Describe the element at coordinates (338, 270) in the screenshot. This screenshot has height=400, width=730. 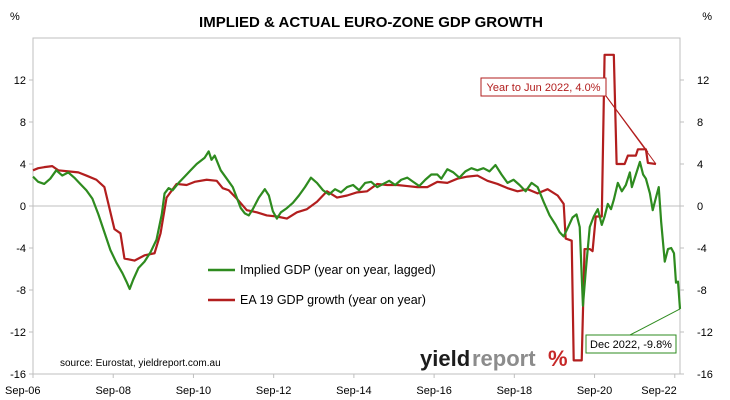
I see `legend-label-implied: Implied GDP (year on year, lagged)` at that location.